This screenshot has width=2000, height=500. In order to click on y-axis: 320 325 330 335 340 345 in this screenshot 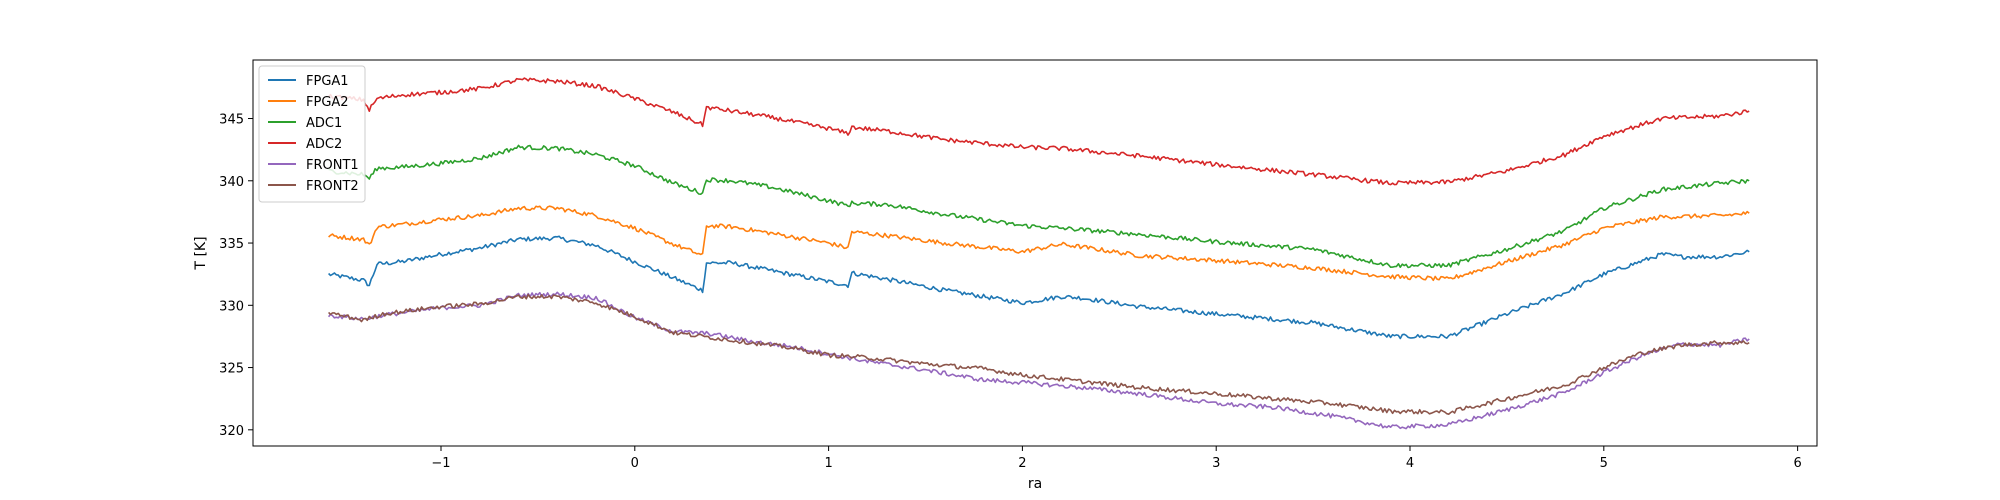, I will do `click(236, 276)`.